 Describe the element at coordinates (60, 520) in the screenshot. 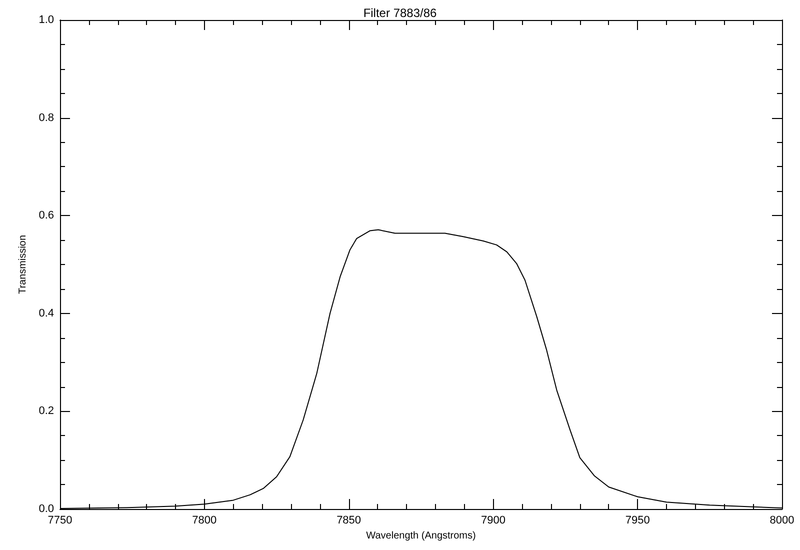

I see `x-tick-label: 7750` at that location.